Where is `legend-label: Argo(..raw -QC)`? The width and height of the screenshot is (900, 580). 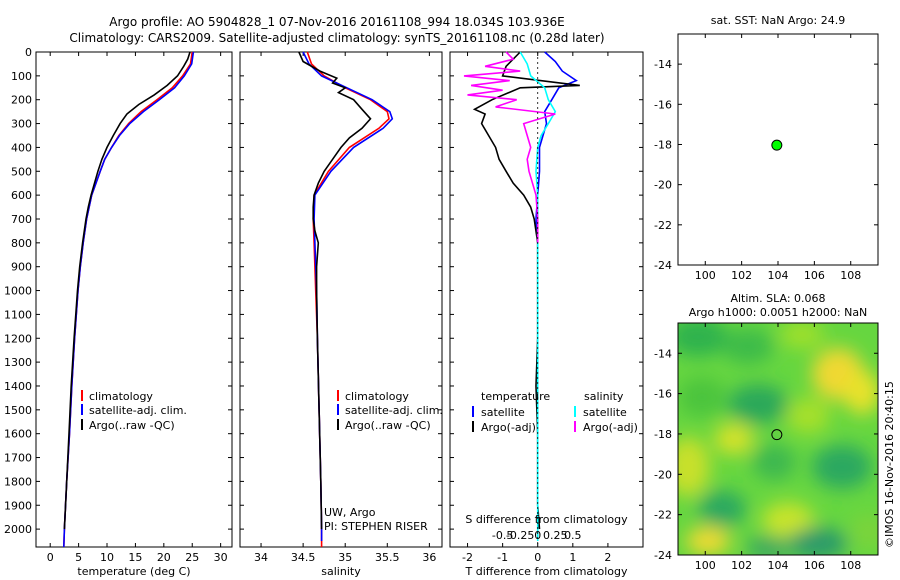
legend-label: Argo(..raw -QC) is located at coordinates (388, 425).